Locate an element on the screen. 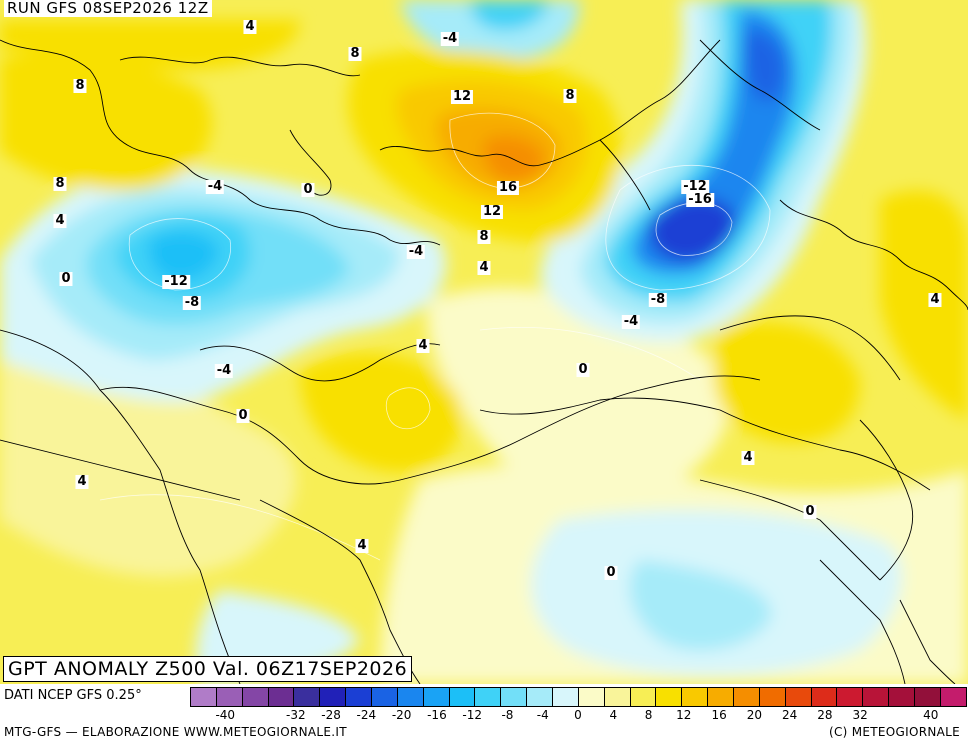 This screenshot has height=745, width=968. data-source: DATI NCEP GFS 0.25° is located at coordinates (73, 695).